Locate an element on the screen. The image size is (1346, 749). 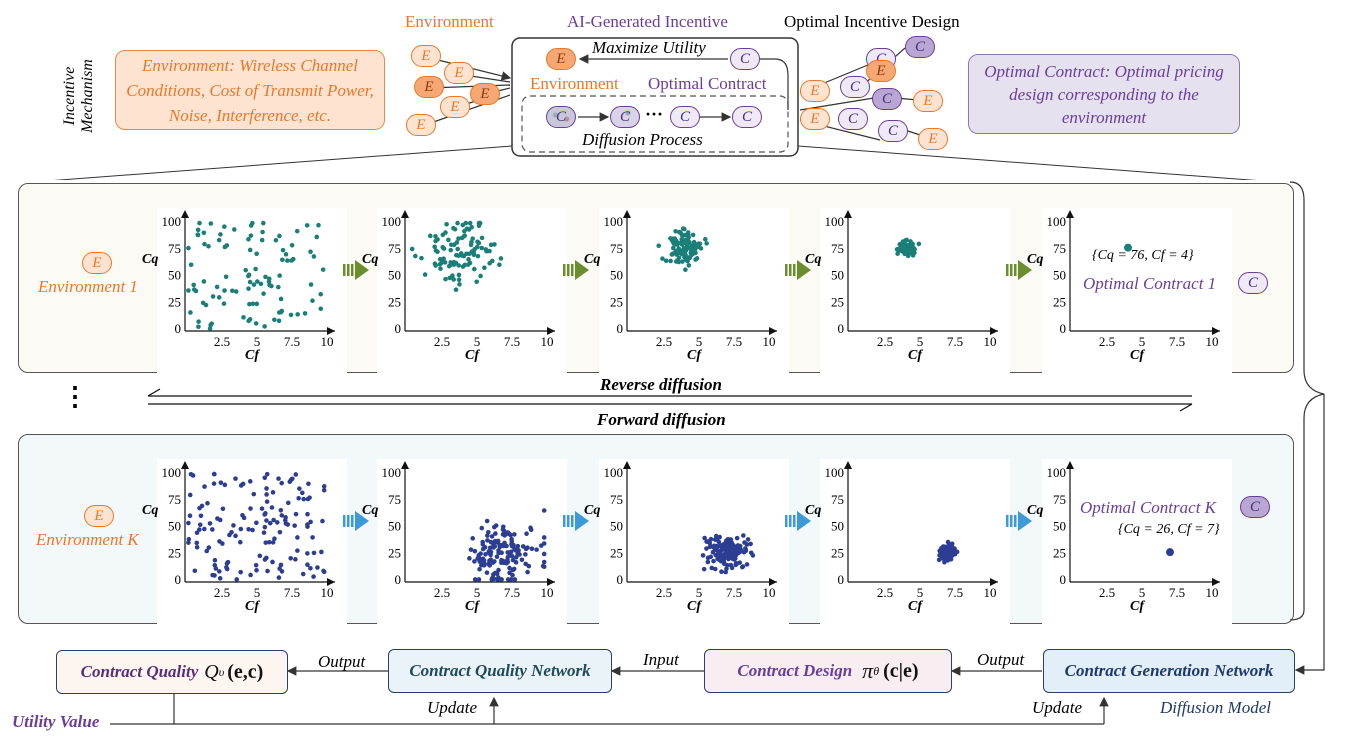
contract-quality-label: Contract Quality is located at coordinates (139, 671).